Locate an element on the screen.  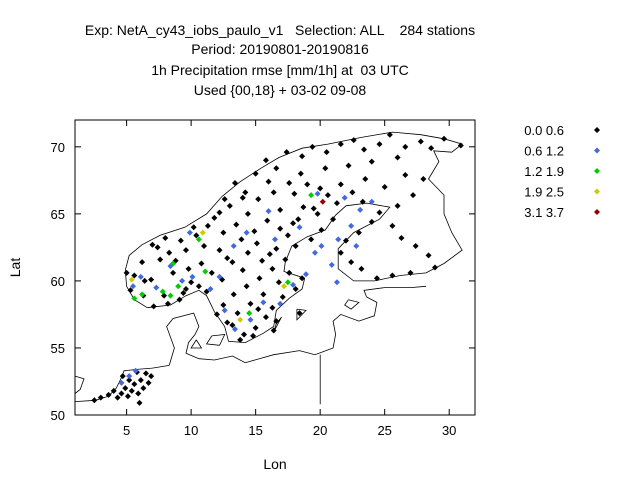
y-tick-label: 55 is located at coordinates (58, 348).